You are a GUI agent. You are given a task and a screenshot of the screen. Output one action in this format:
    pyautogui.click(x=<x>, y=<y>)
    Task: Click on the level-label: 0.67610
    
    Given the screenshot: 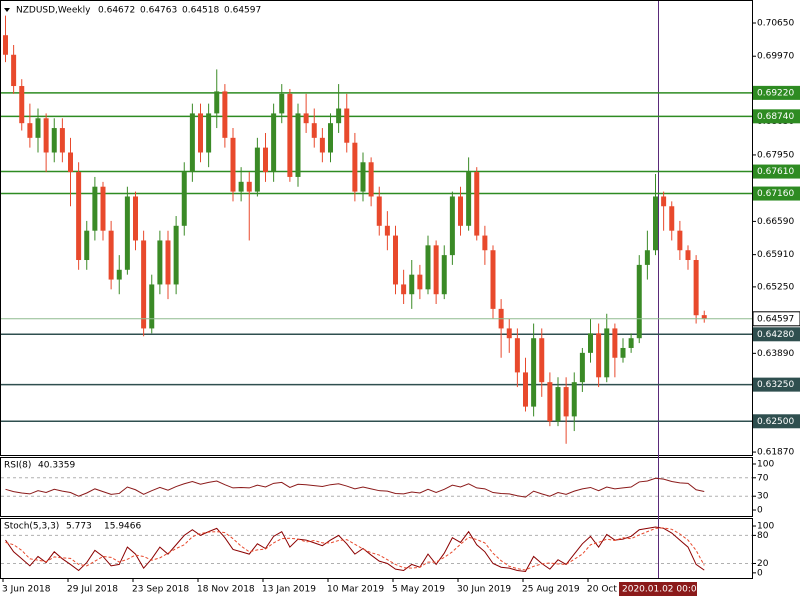 What is the action you would take?
    pyautogui.click(x=775, y=172)
    